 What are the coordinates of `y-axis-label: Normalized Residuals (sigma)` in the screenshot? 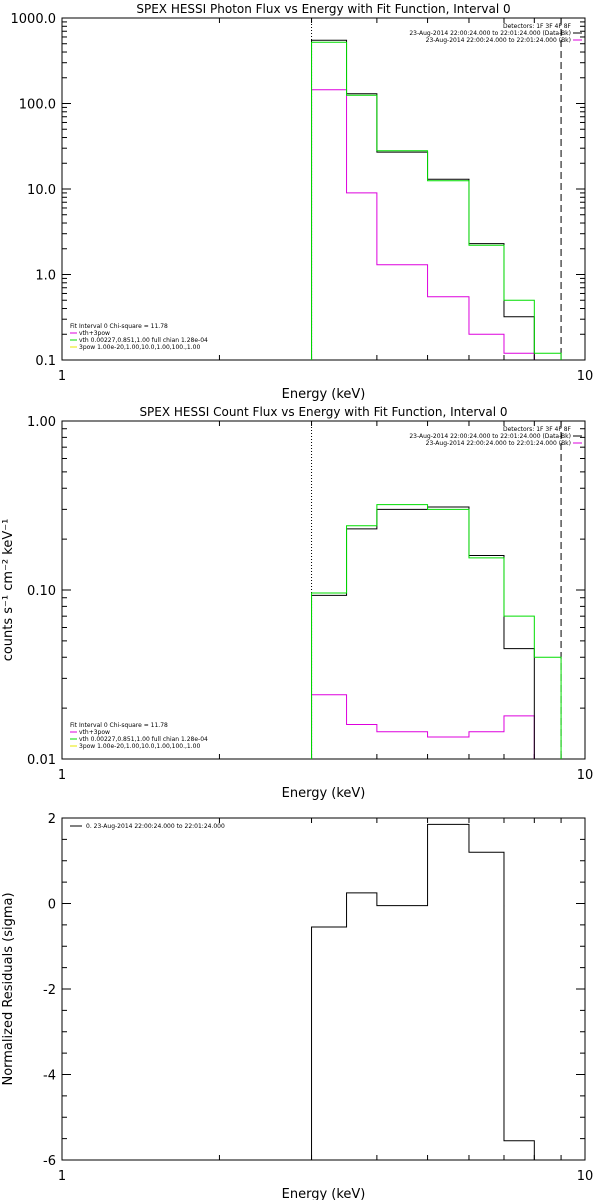 It's located at (8, 988).